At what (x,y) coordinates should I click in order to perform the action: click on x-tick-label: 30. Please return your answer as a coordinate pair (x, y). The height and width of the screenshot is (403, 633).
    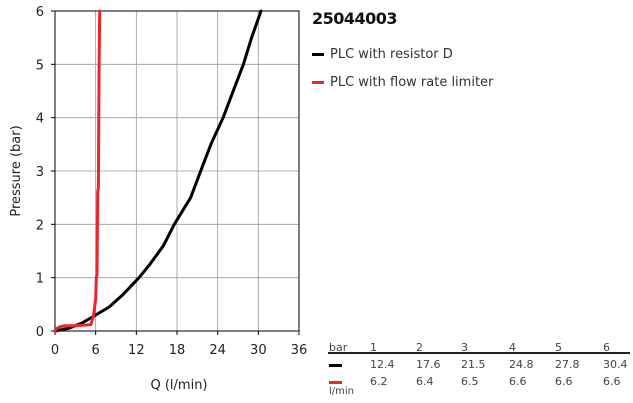
    Looking at the image, I should click on (258, 350).